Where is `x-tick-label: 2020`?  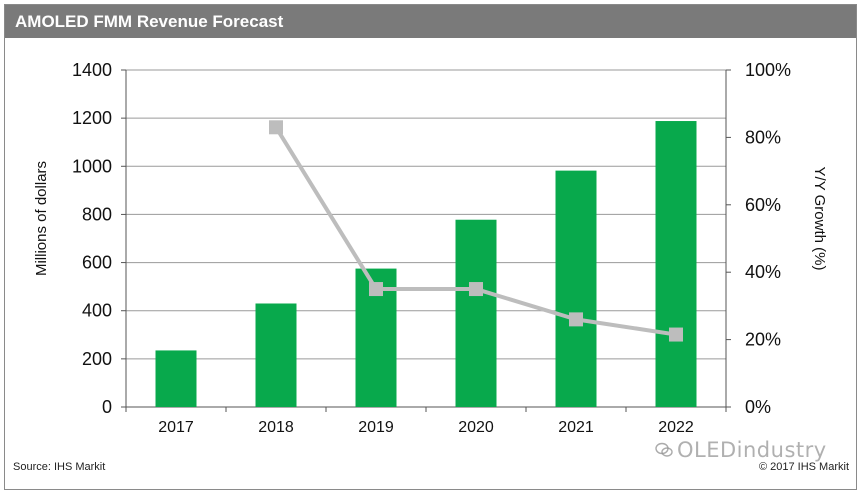 x-tick-label: 2020 is located at coordinates (476, 427).